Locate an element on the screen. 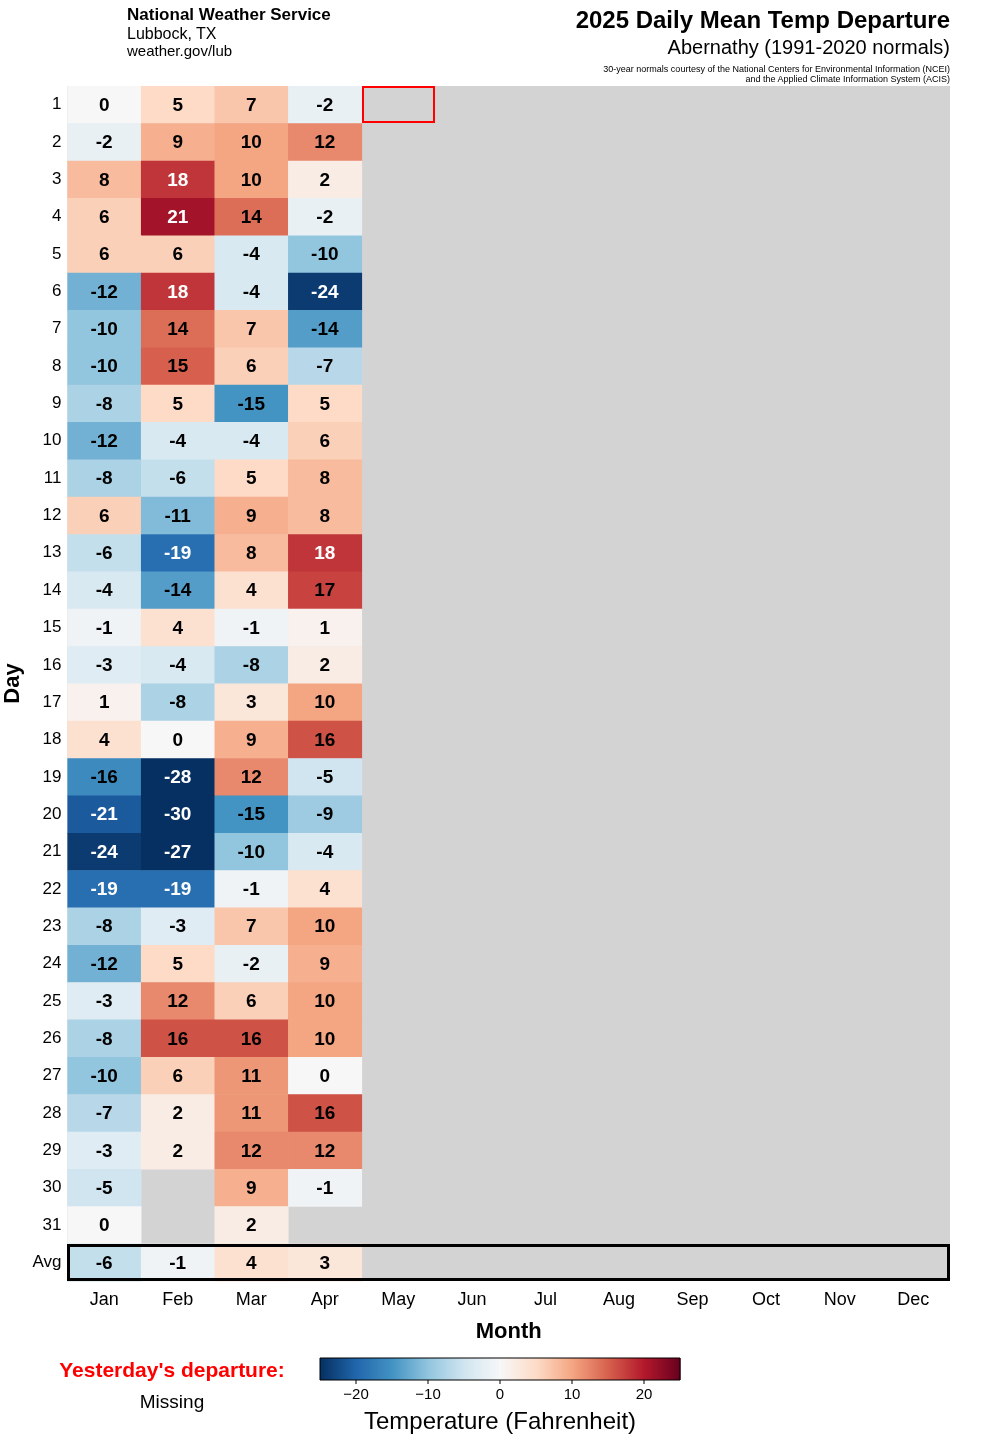 This screenshot has width=1000, height=1437. x-tick-label: Nov is located at coordinates (839, 1298).